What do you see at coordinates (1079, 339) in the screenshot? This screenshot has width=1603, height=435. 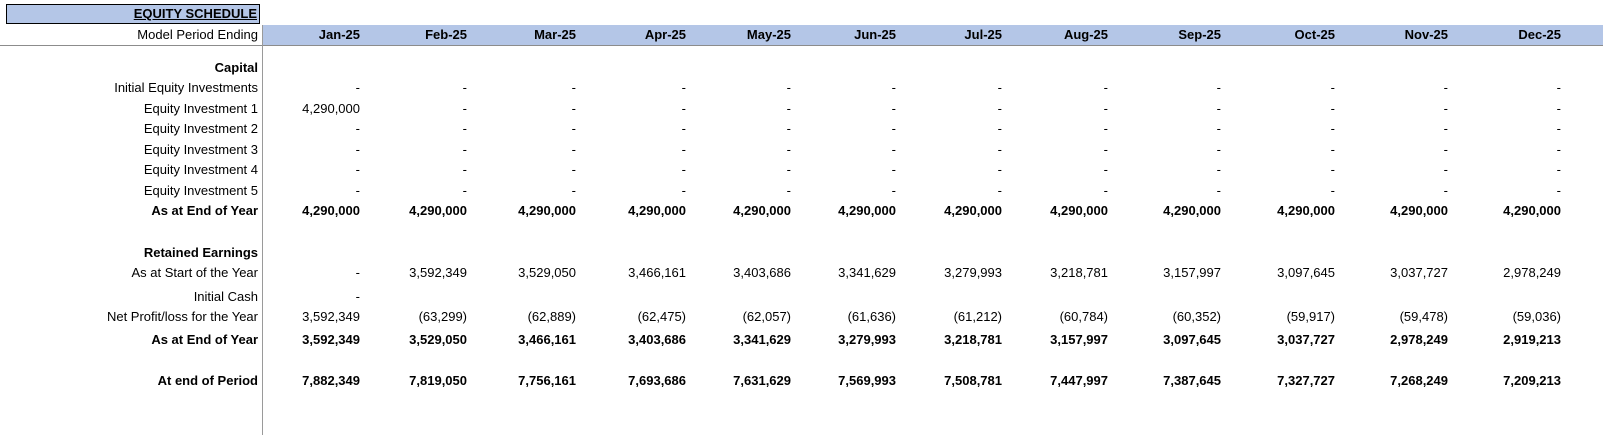 I see `table-cell: 3,157,997` at bounding box center [1079, 339].